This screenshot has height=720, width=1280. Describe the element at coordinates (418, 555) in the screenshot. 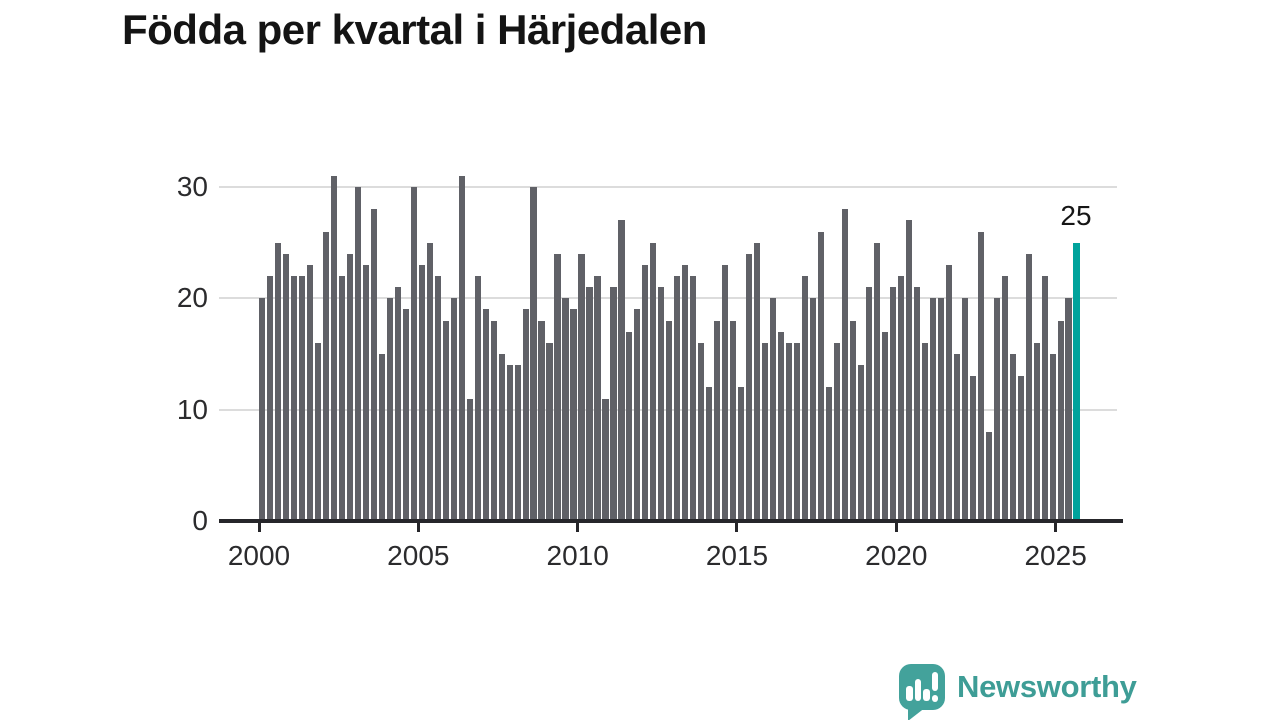

I see `x-axis-tick-label: 2005` at that location.